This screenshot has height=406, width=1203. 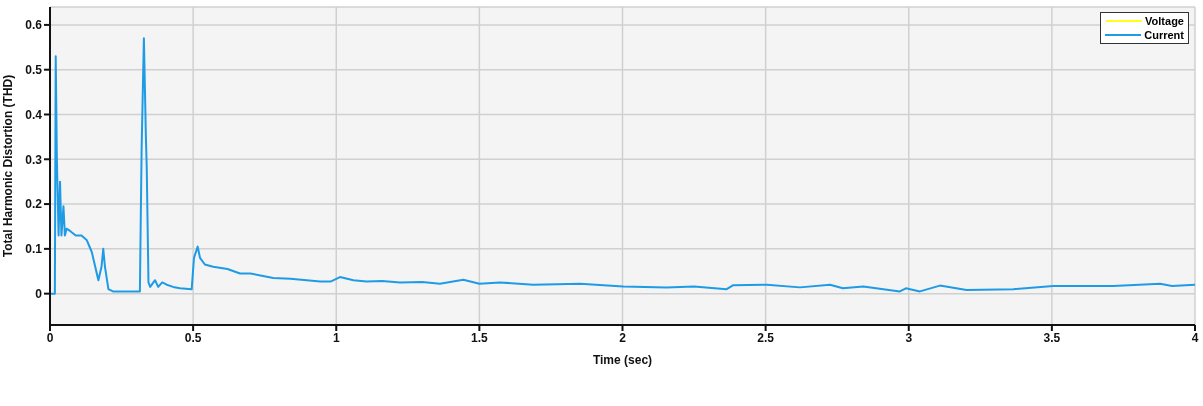 What do you see at coordinates (34, 249) in the screenshot?
I see `y-tick-label: 0.1` at bounding box center [34, 249].